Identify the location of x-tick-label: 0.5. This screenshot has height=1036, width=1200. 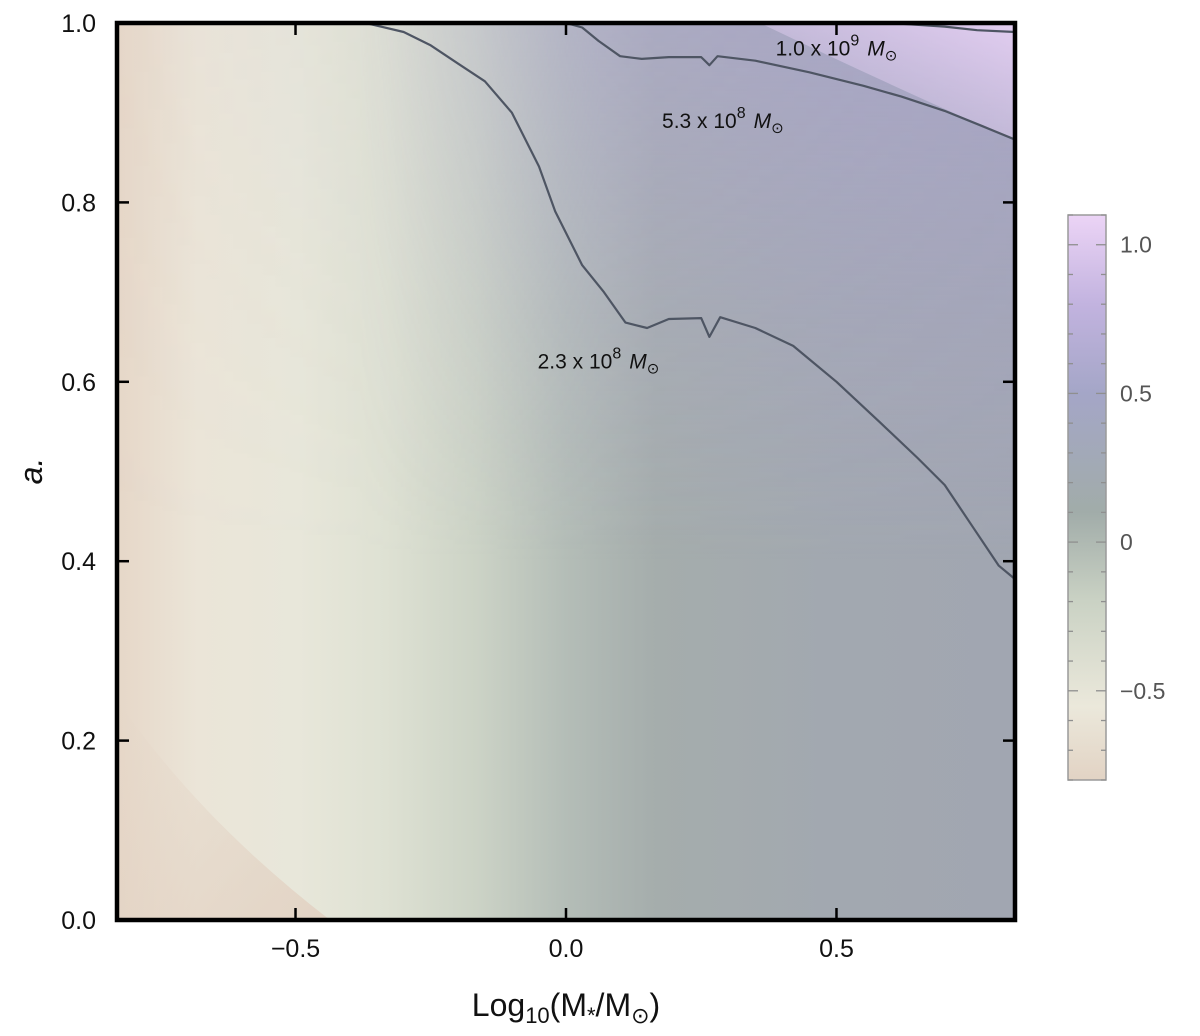
(836, 949).